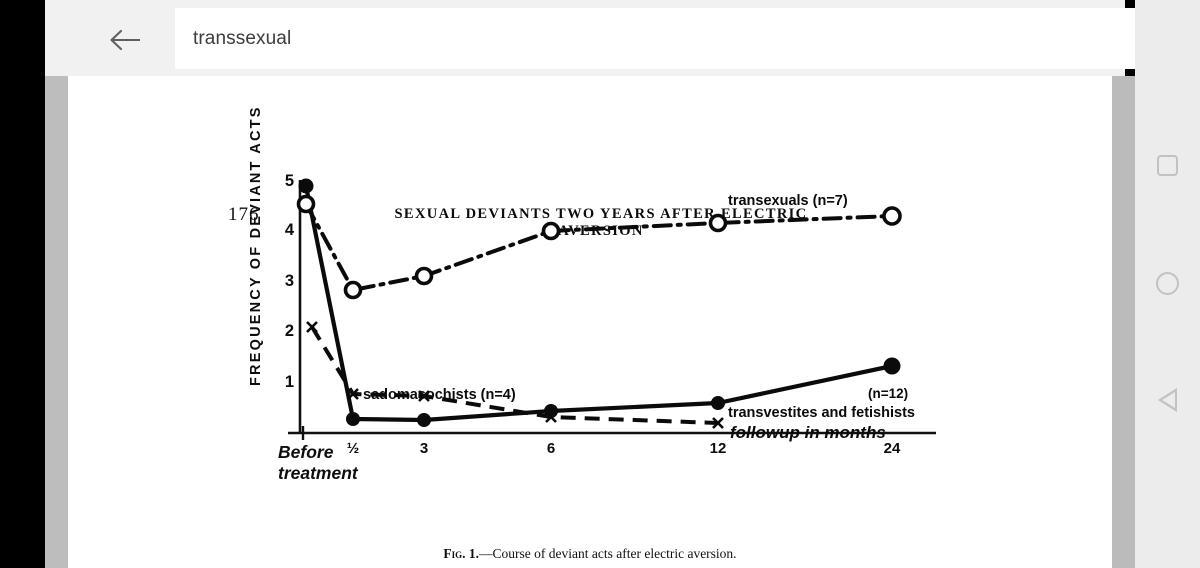 This screenshot has height=568, width=1200. Describe the element at coordinates (439, 395) in the screenshot. I see `chart-legend-sadomasochists: sadomasochists (n=4)` at that location.